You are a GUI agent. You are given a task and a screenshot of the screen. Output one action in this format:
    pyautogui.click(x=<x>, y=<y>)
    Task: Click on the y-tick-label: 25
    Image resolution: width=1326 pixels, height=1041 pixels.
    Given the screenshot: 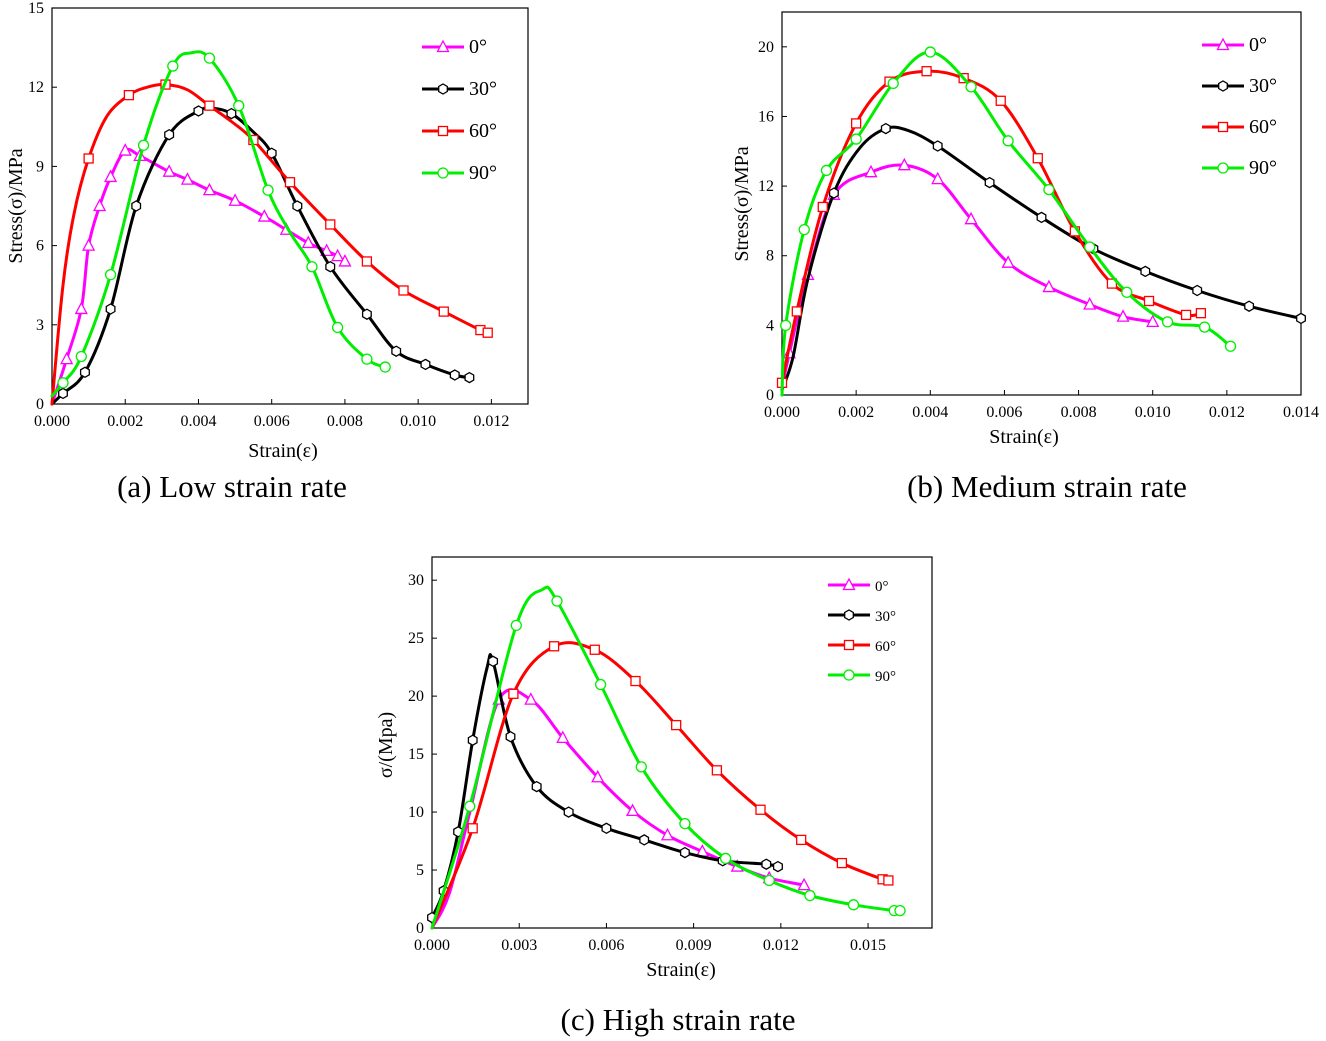 What is the action you would take?
    pyautogui.click(x=416, y=638)
    